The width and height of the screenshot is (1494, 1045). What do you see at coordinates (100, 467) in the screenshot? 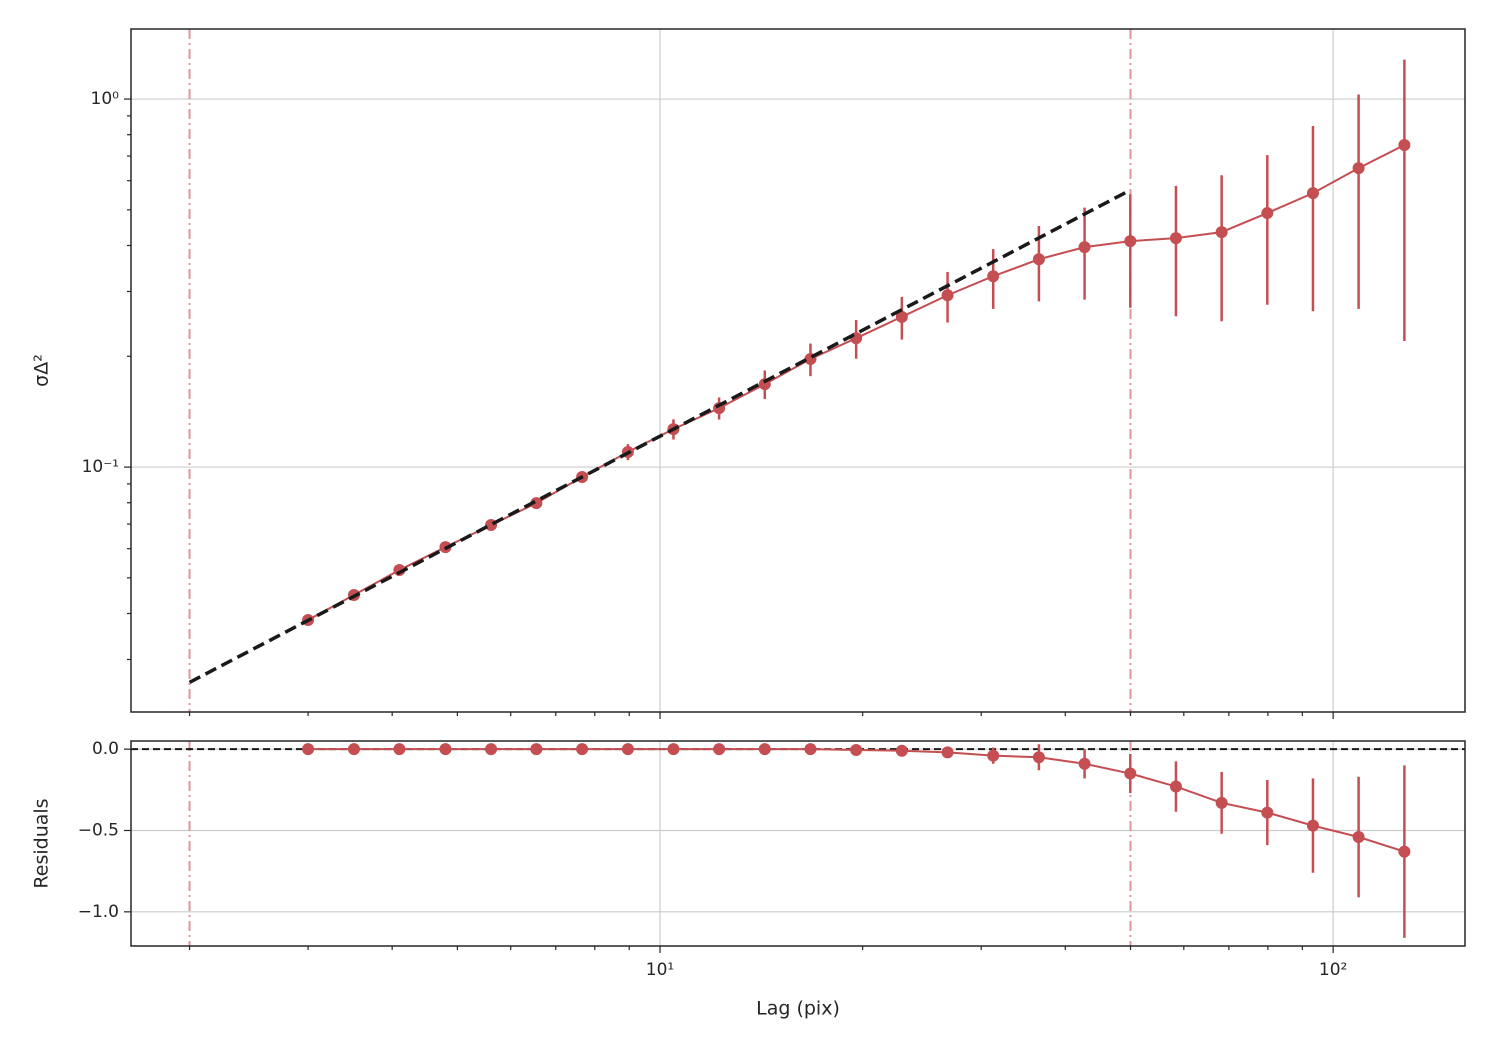
I see `y-tick-label: 10⁻¹` at bounding box center [100, 467].